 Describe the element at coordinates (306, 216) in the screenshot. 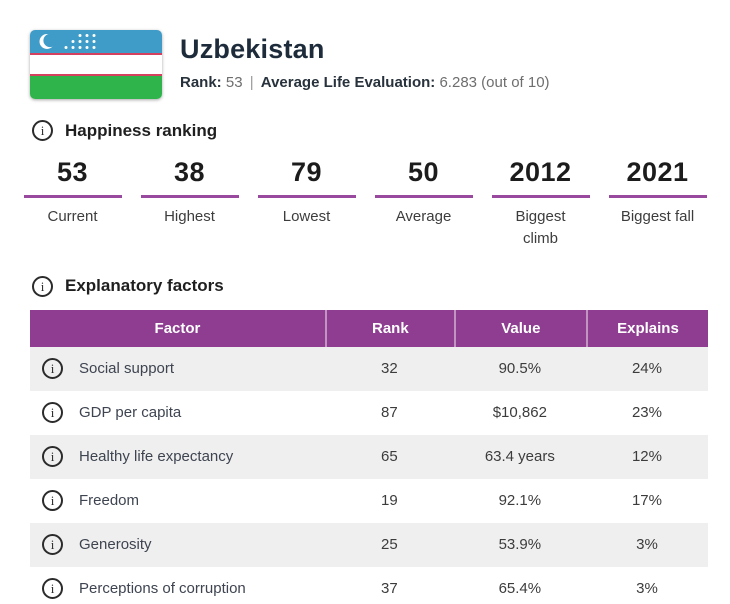

I see `stat-label: Lowest` at that location.